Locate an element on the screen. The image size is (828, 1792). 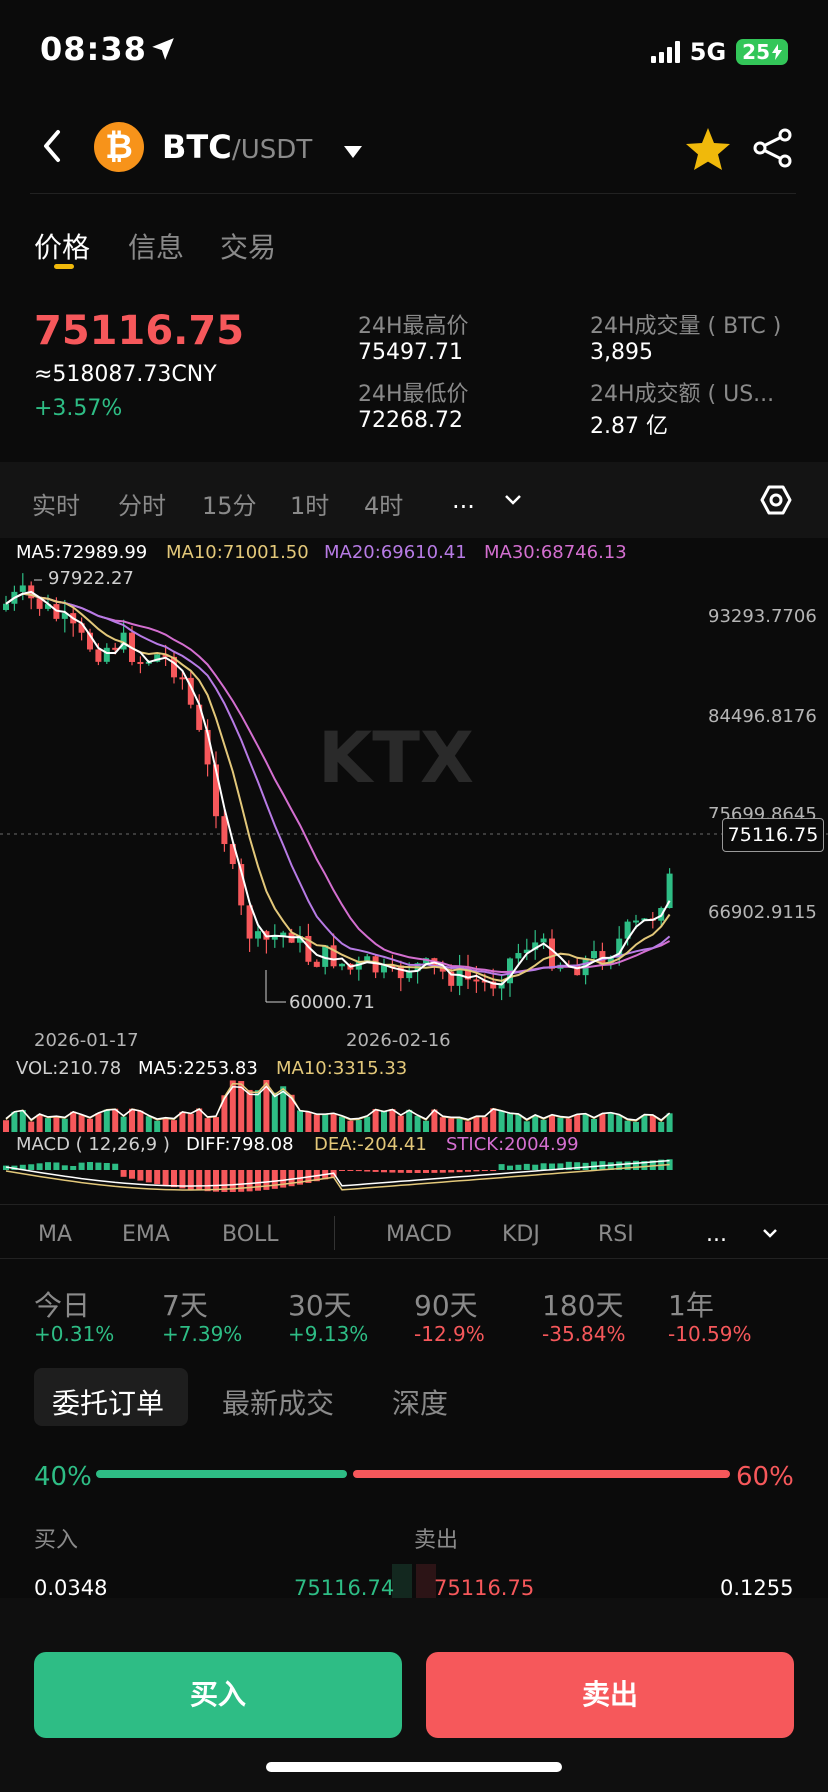
tab-price: 价格 is located at coordinates (62, 247).